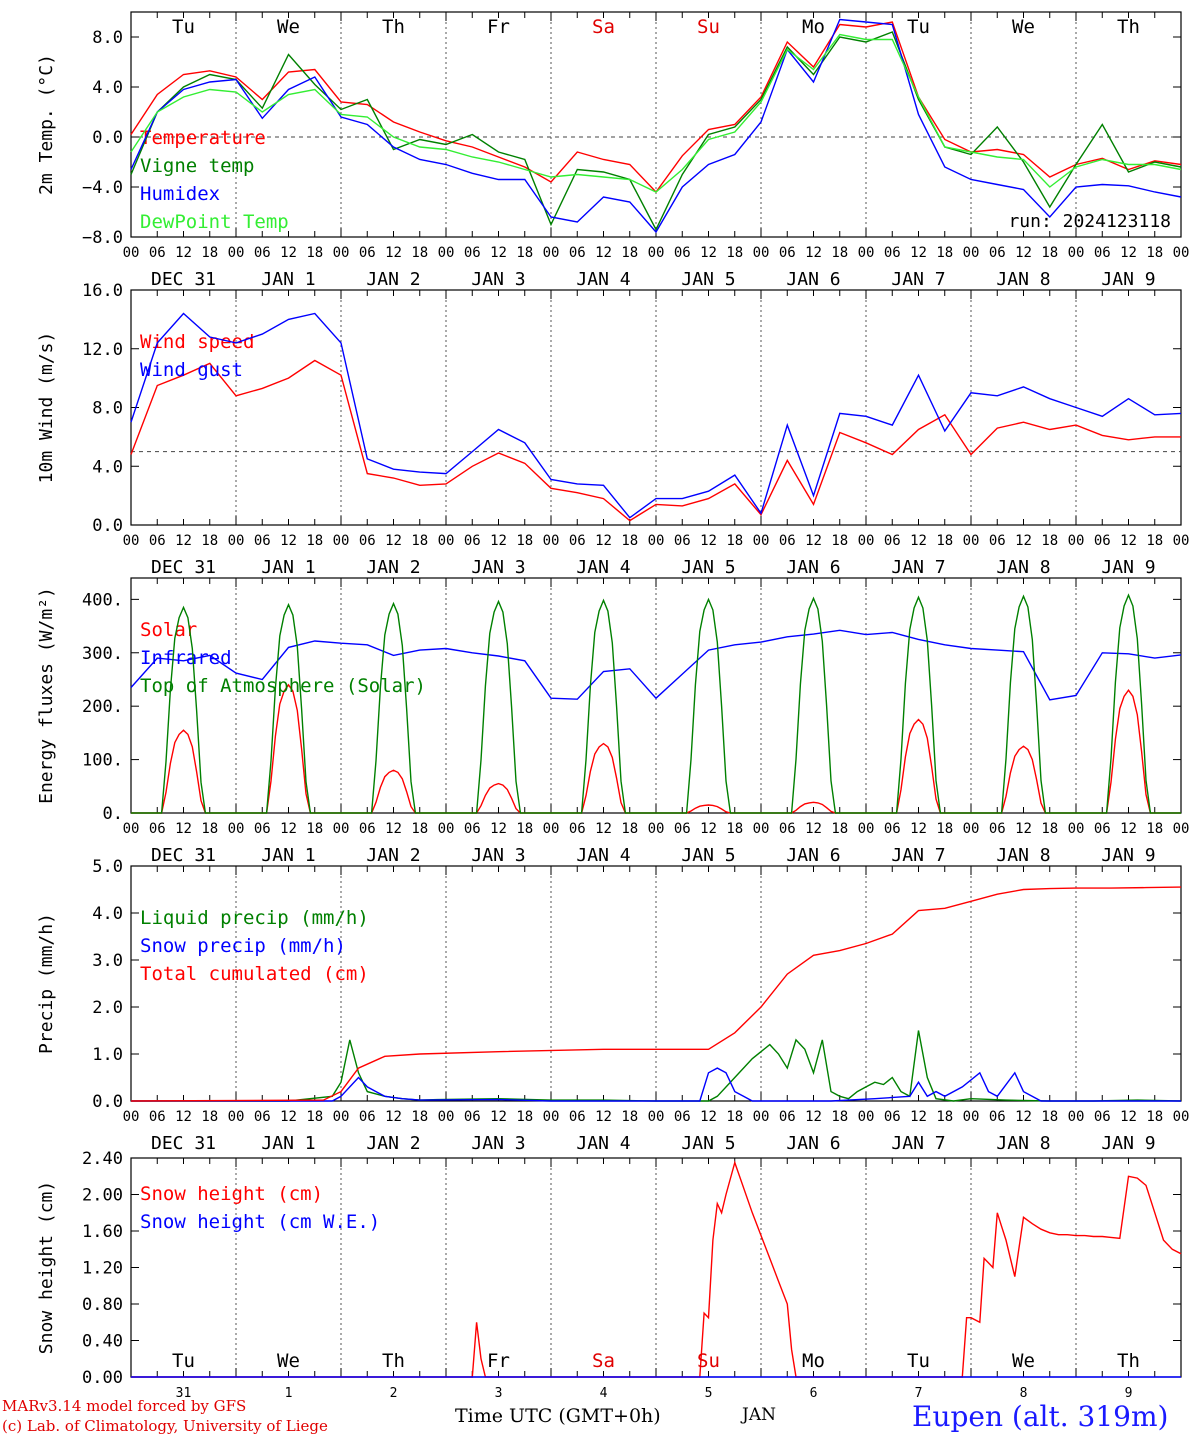 This screenshot has width=1194, height=1440. What do you see at coordinates (102, 1305) in the screenshot?
I see `y-tick-label: 0.80` at bounding box center [102, 1305].